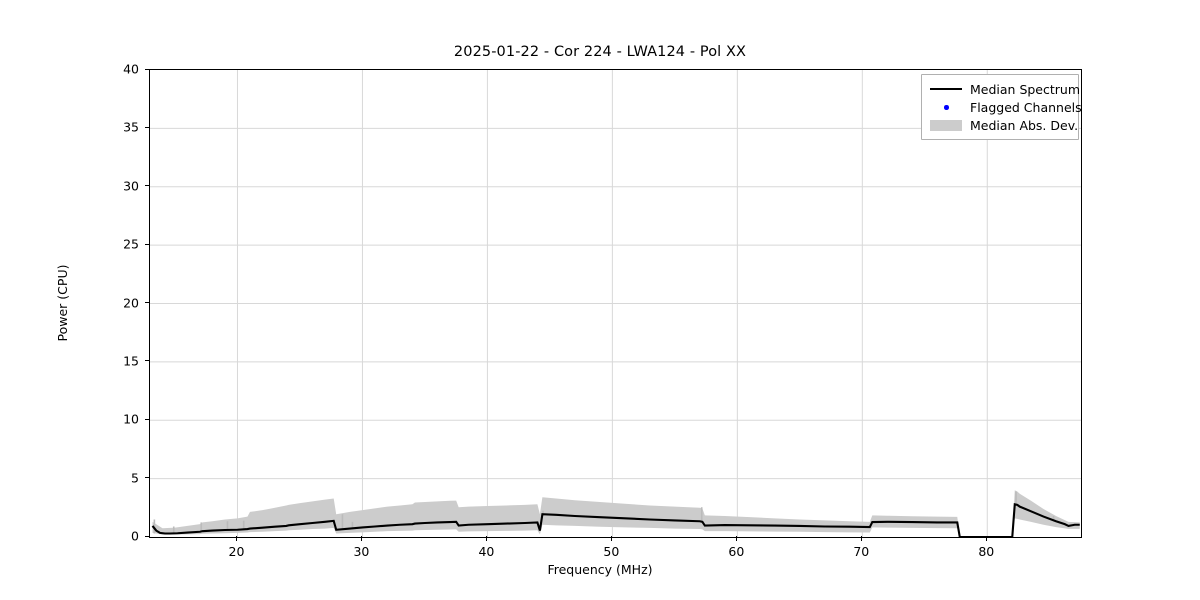 The width and height of the screenshot is (1200, 600). I want to click on legend-label: Median Spectrum, so click(1025, 89).